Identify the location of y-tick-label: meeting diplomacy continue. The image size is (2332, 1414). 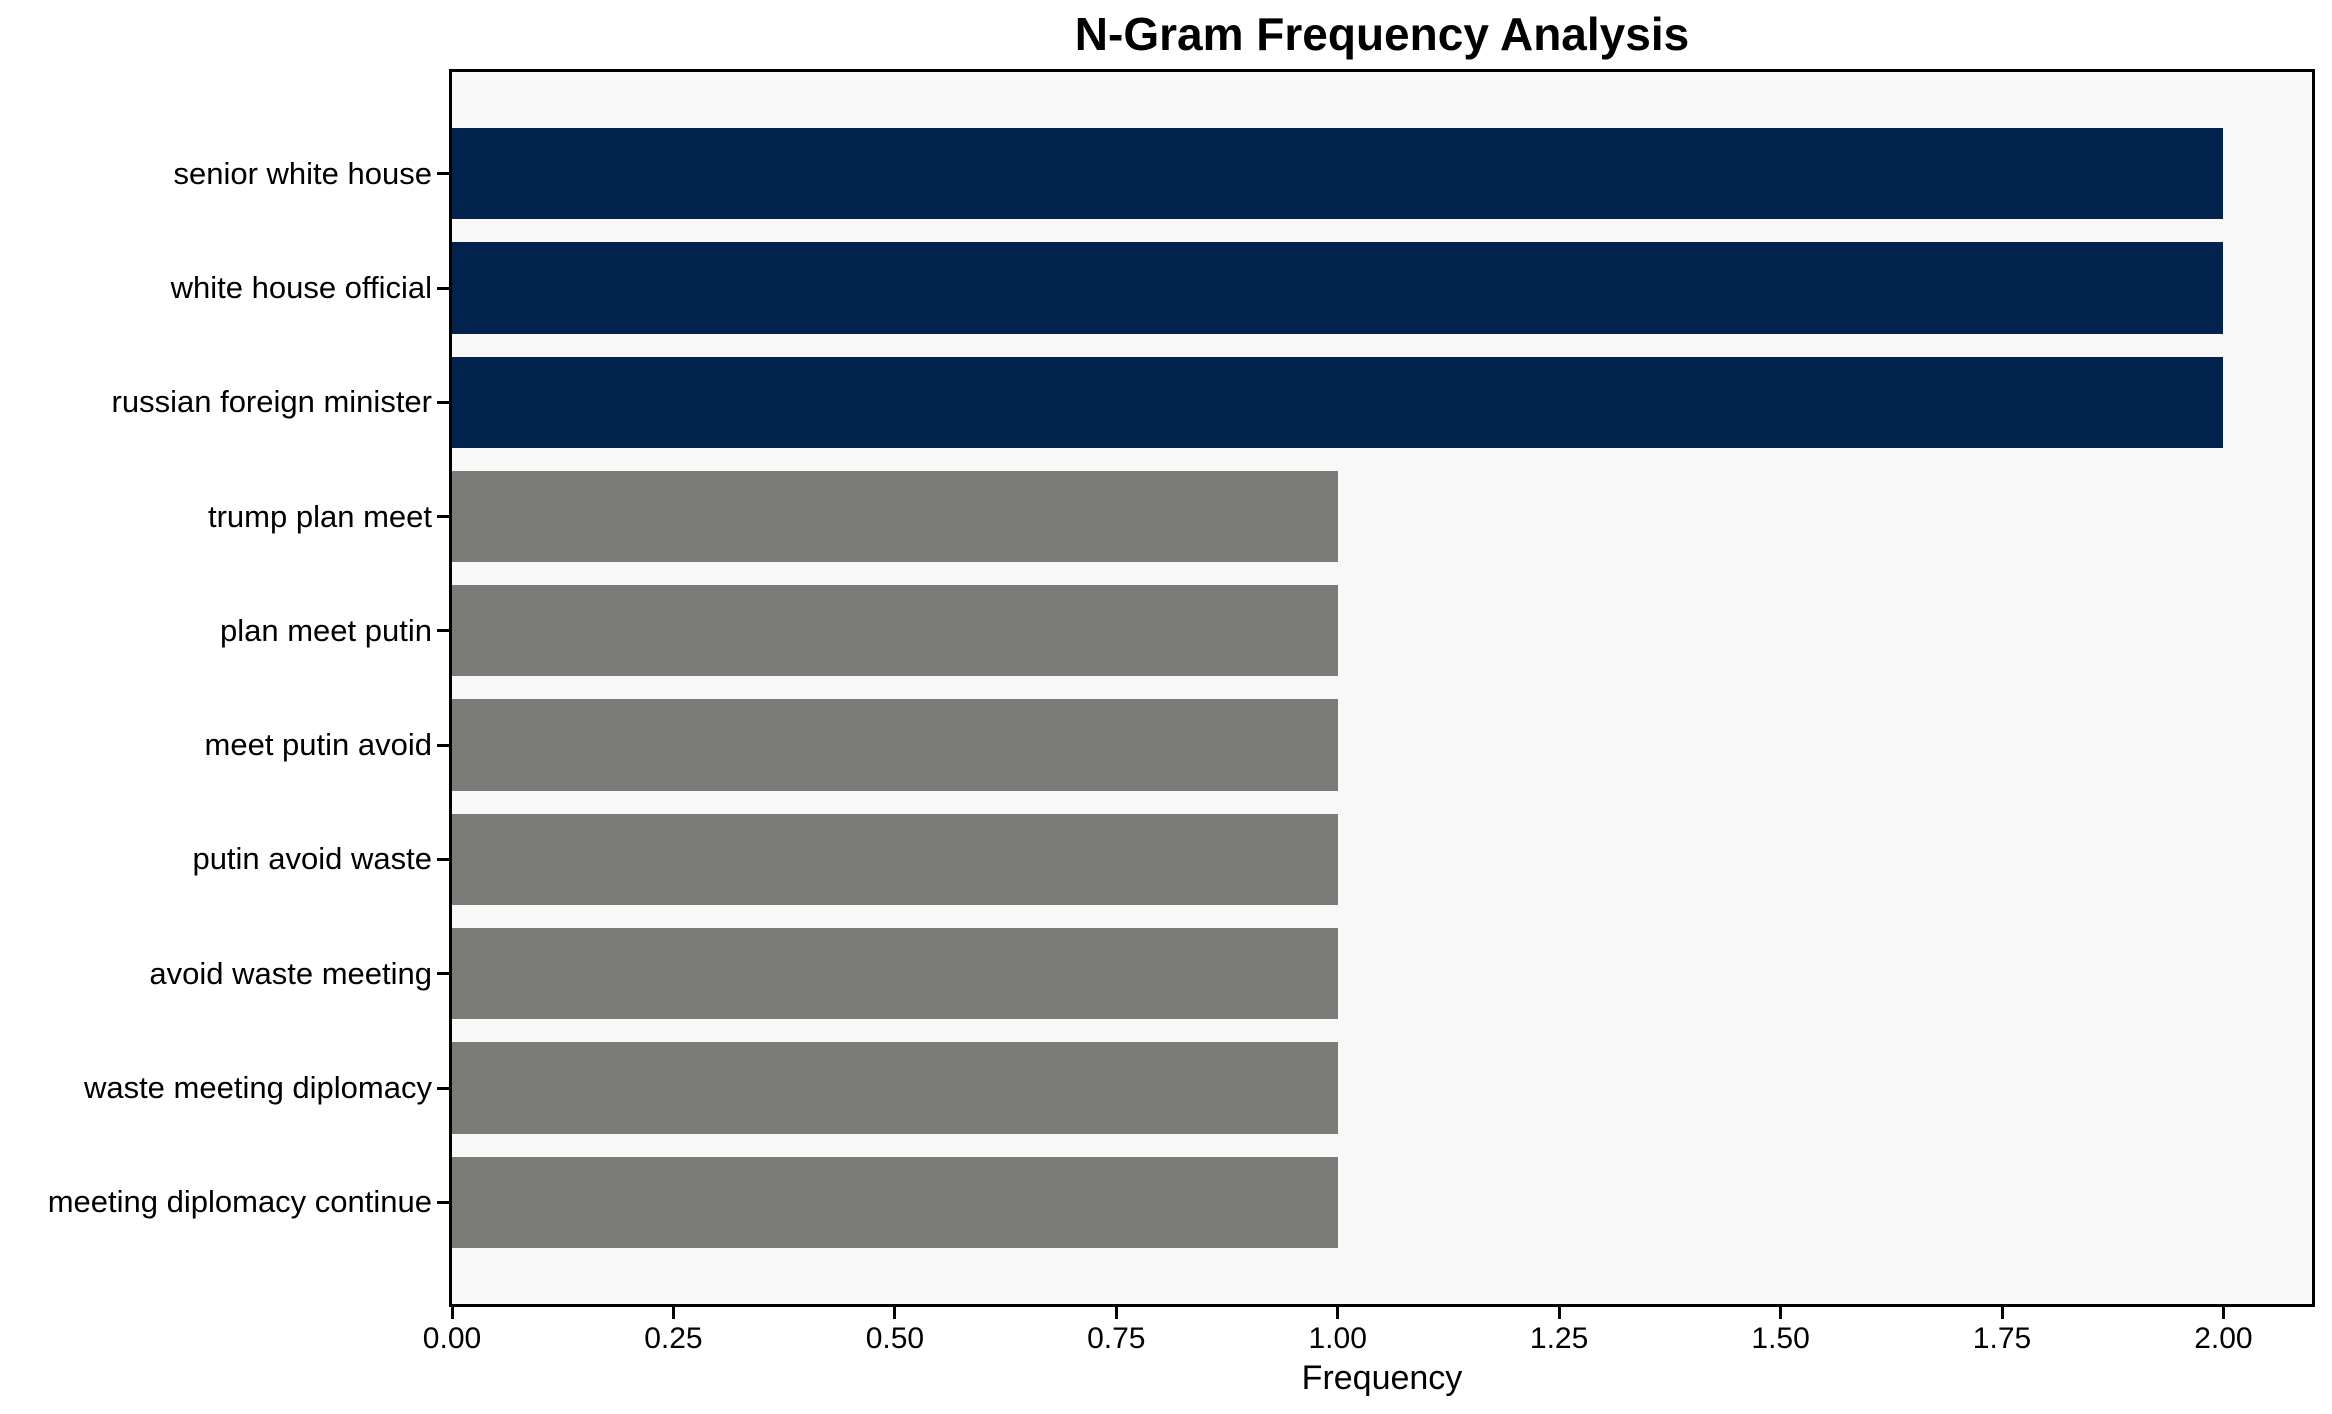
(239, 1202).